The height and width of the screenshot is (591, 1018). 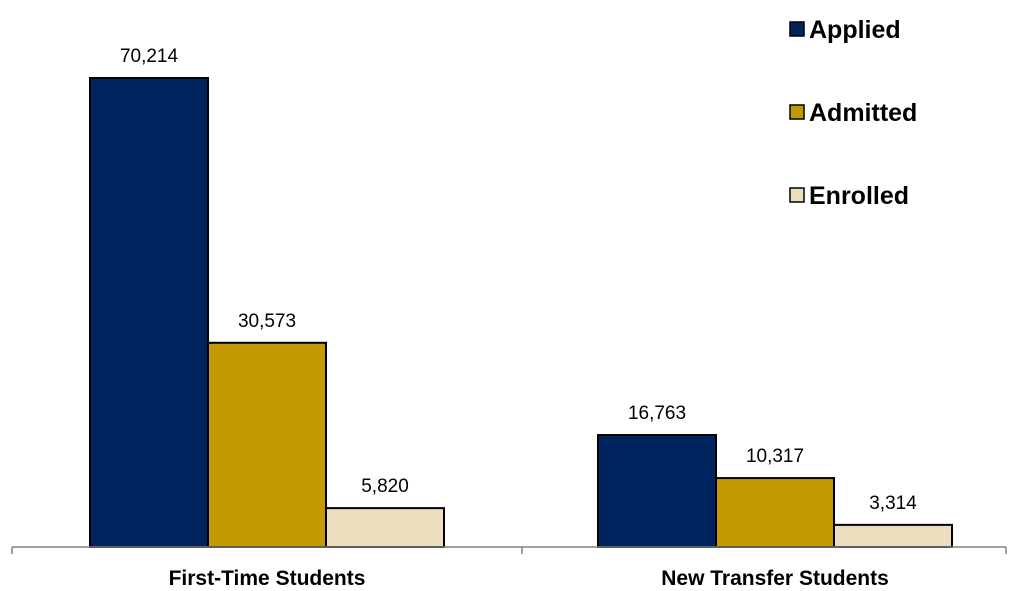 I want to click on bar-applied-new-transfer-students, so click(x=657, y=491).